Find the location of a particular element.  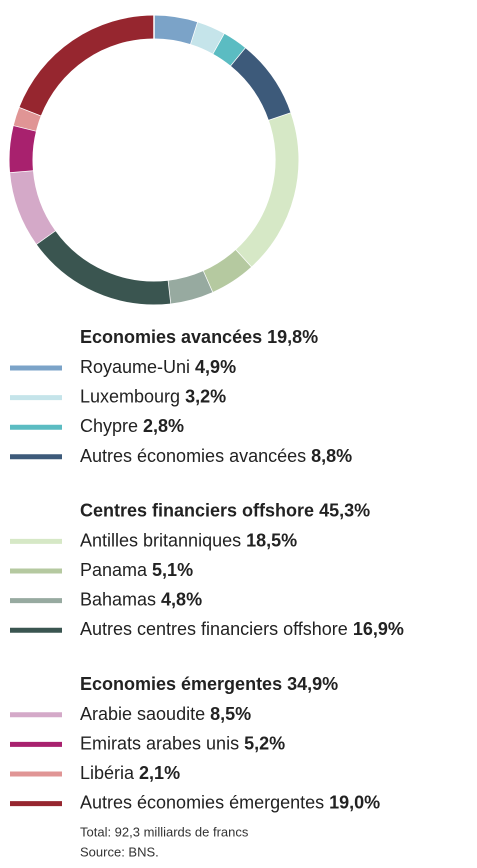

legend-value: 5,2% is located at coordinates (264, 743).